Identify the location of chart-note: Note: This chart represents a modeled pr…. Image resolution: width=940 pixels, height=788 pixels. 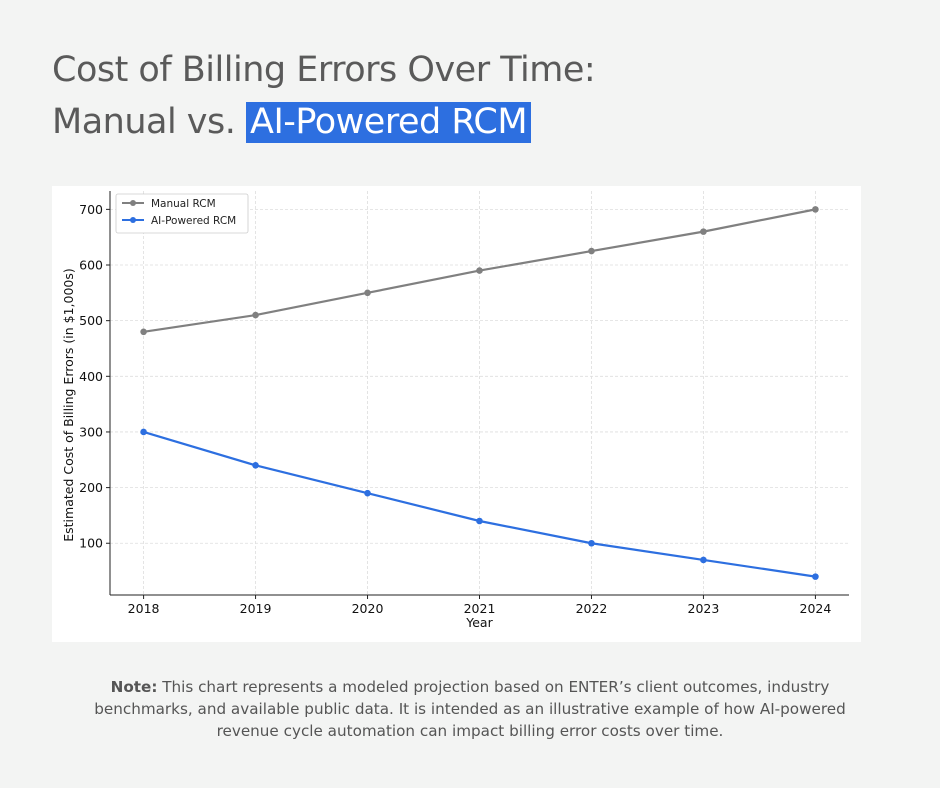
(470, 709).